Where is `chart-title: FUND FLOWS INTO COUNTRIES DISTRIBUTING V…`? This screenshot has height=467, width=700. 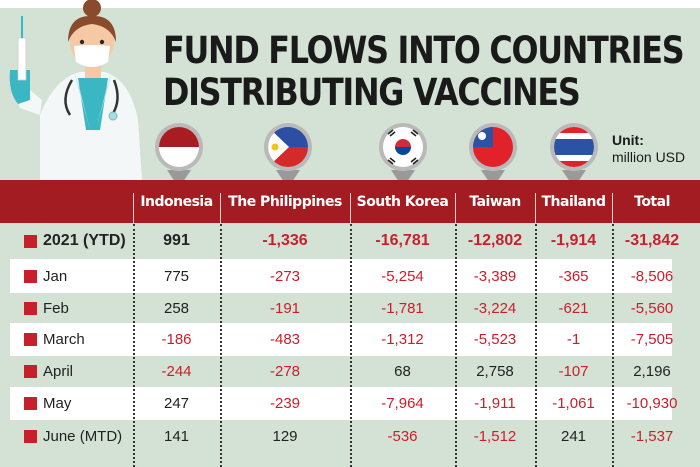 chart-title: FUND FLOWS INTO COUNTRIES DISTRIBUTING V… is located at coordinates (424, 71).